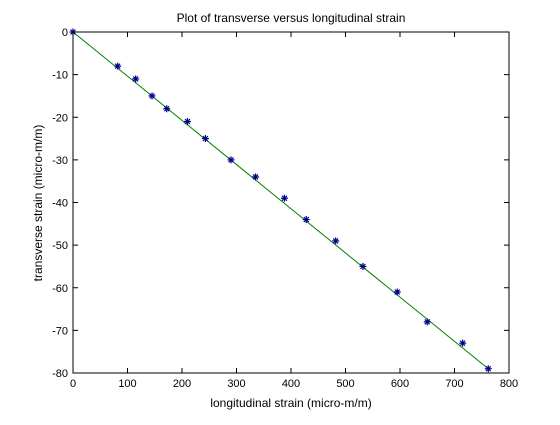 Image resolution: width=560 pixels, height=425 pixels. Describe the element at coordinates (400, 384) in the screenshot. I see `x-tick-label-6: 600` at that location.